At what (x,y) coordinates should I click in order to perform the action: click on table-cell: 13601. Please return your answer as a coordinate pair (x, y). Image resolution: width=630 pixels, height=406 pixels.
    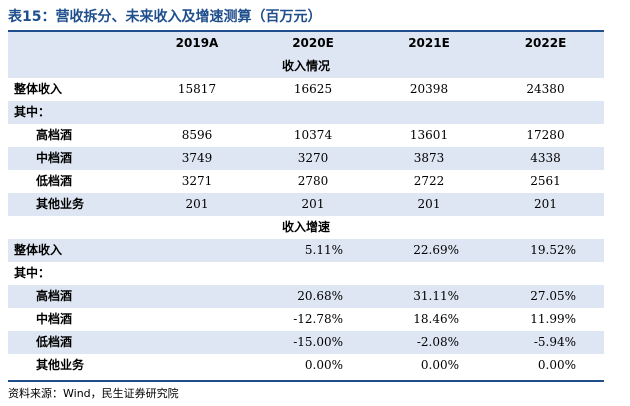
    Looking at the image, I should click on (429, 135).